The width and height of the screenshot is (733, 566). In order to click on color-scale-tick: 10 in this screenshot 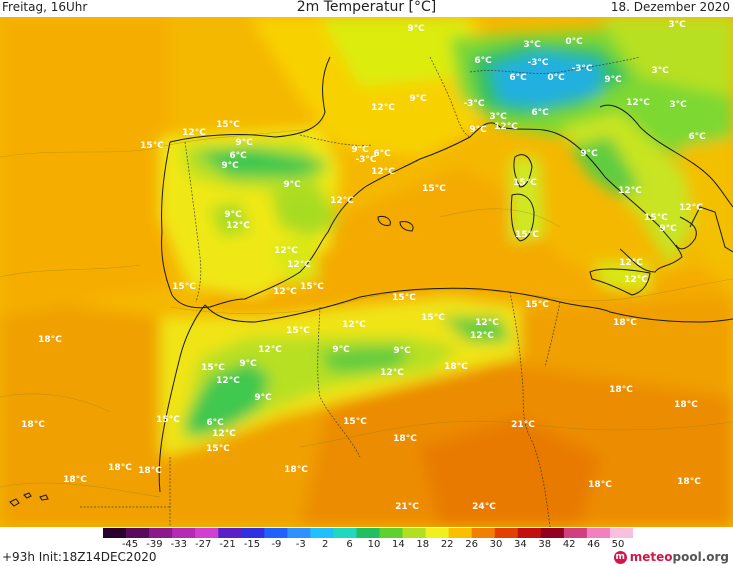, I will do `click(374, 544)`.